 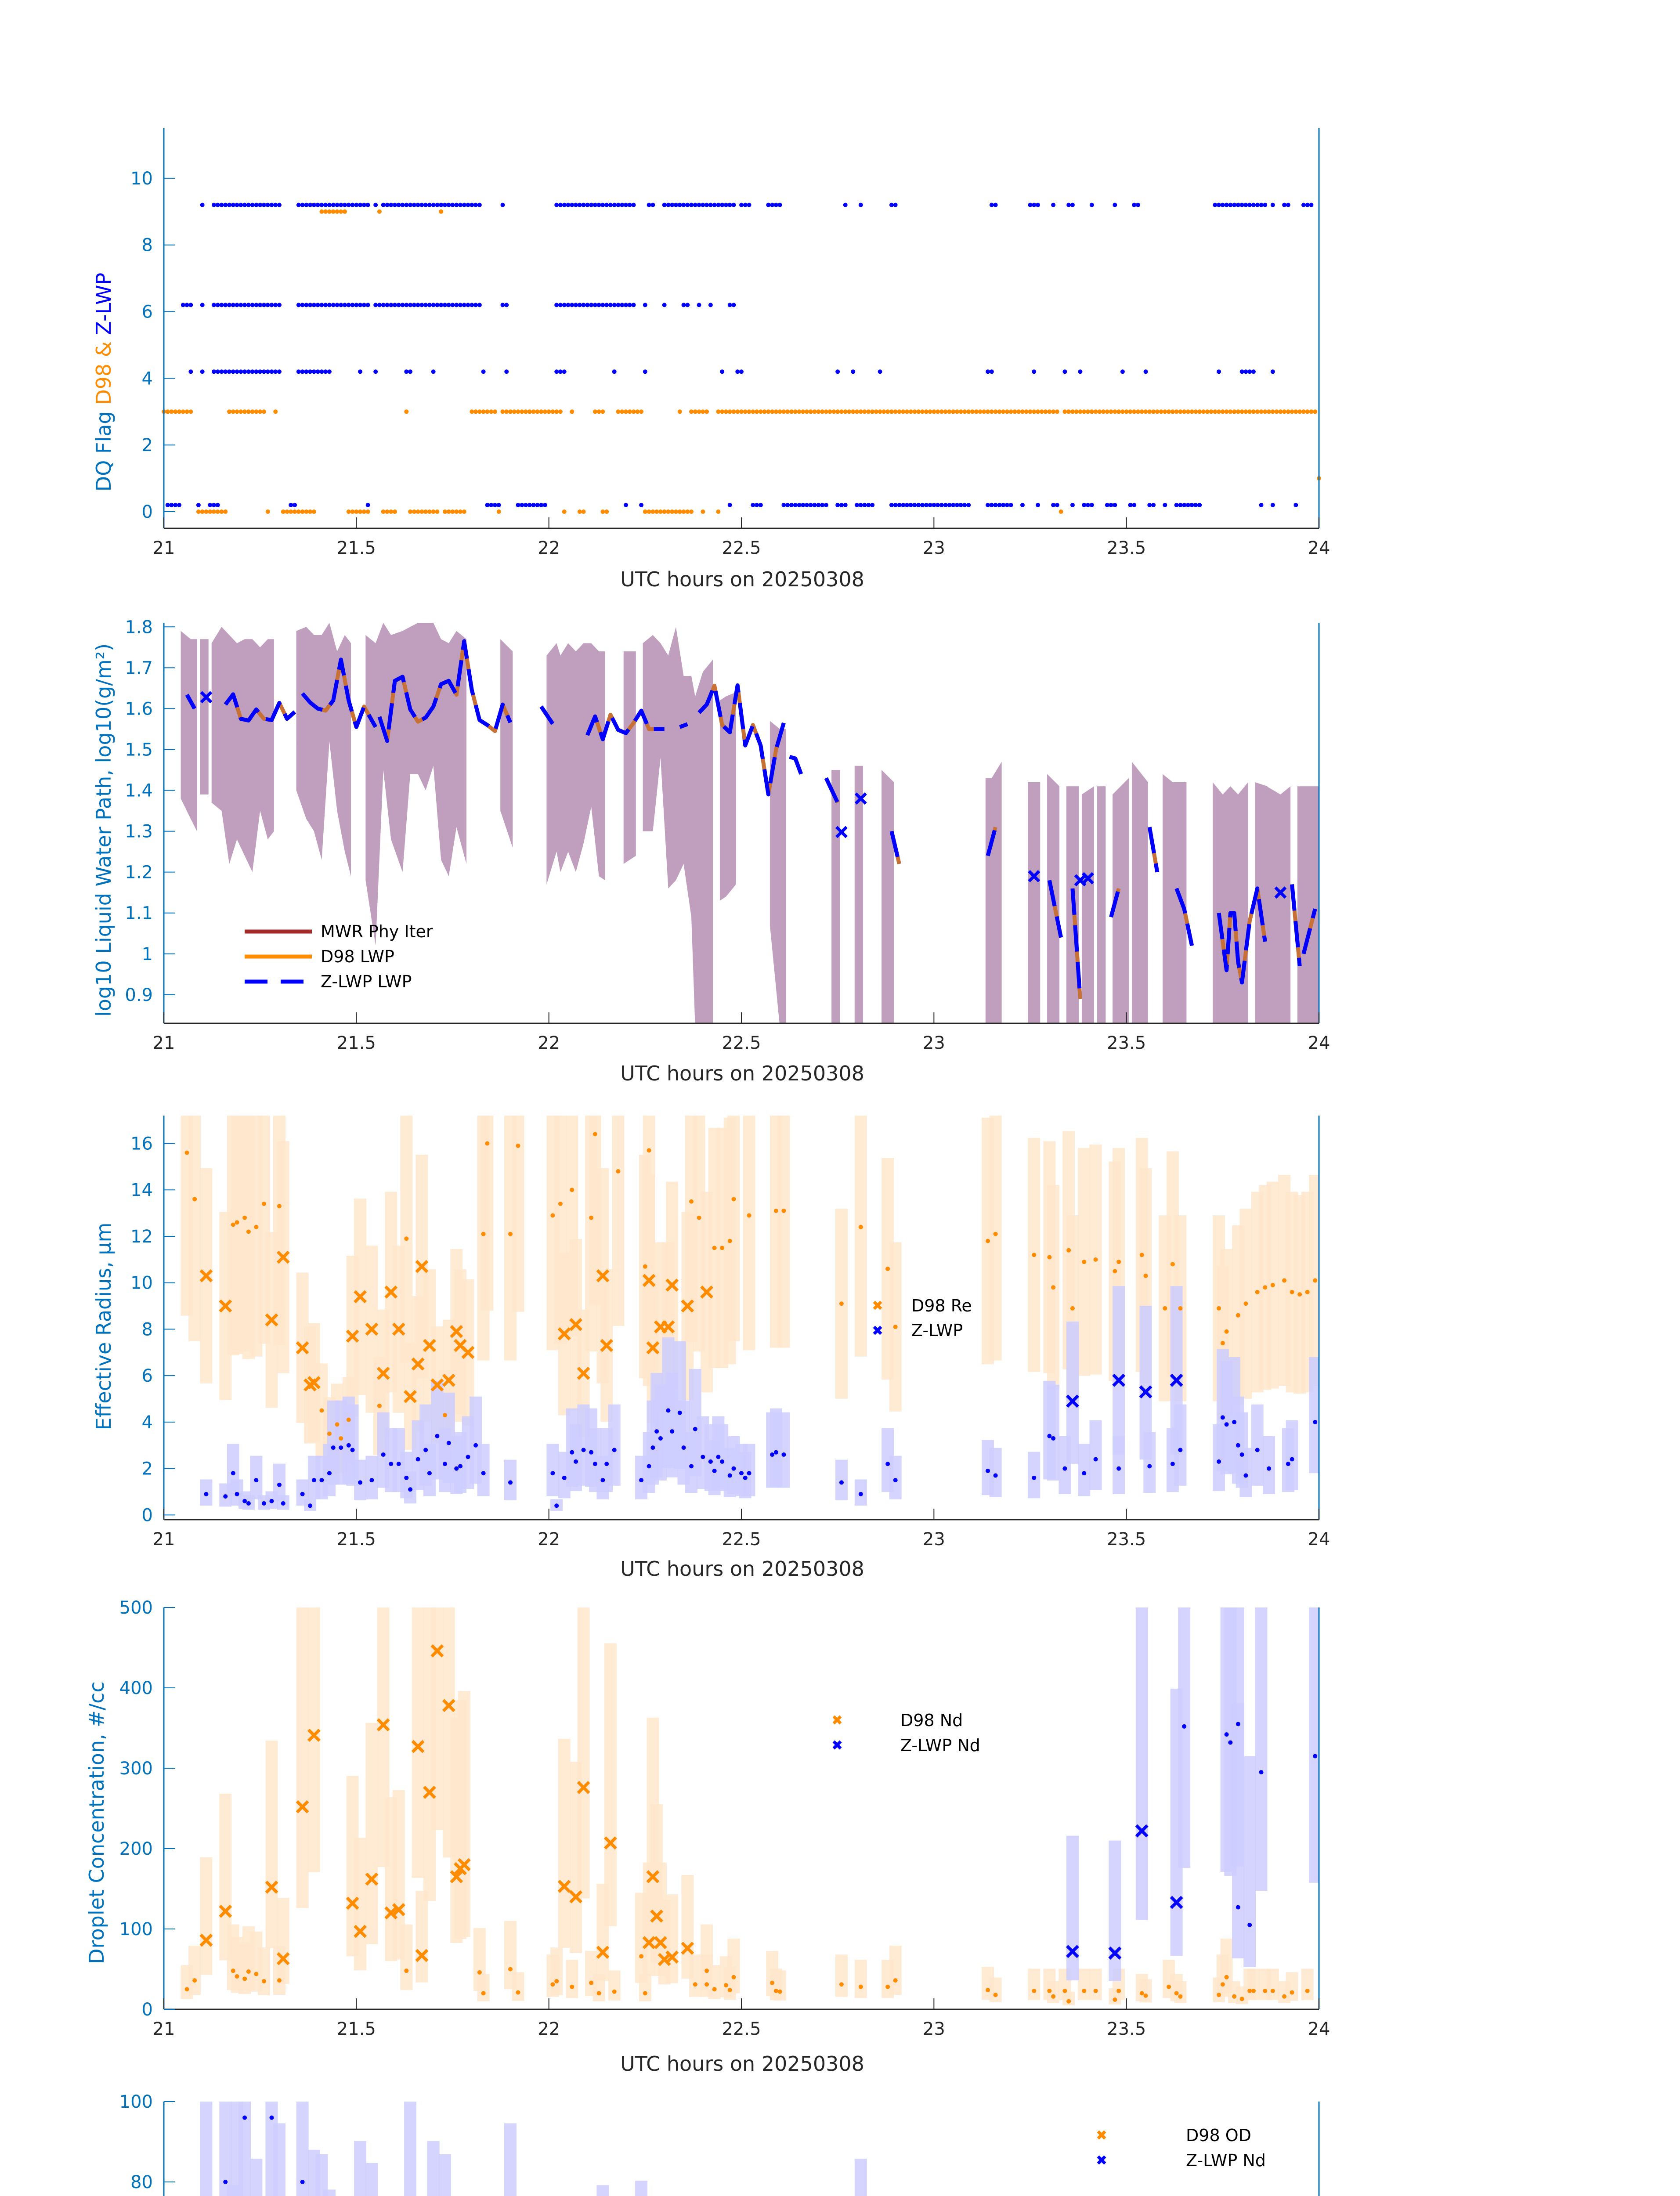 What do you see at coordinates (260, 707) in the screenshot?
I see `zlwp-lwp-line` at bounding box center [260, 707].